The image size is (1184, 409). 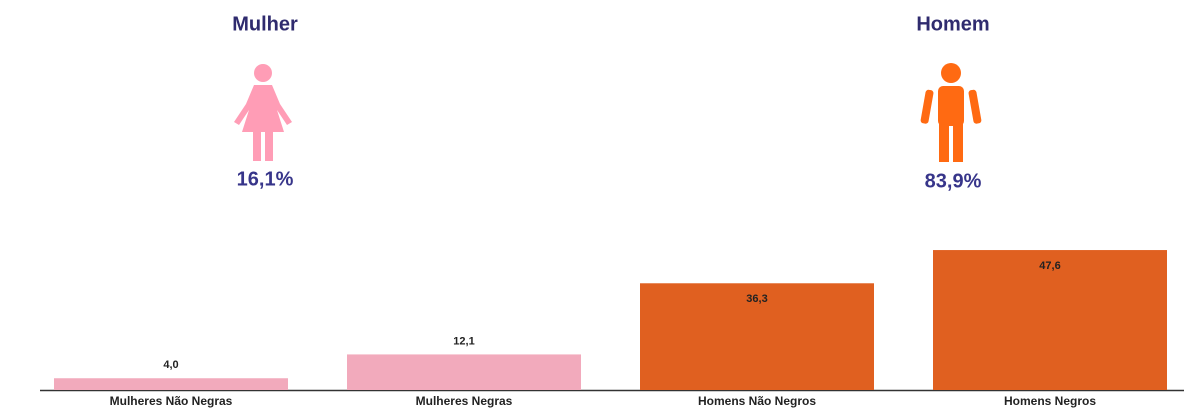 What do you see at coordinates (171, 401) in the screenshot?
I see `x-tick-label: Mulheres Não Negras` at bounding box center [171, 401].